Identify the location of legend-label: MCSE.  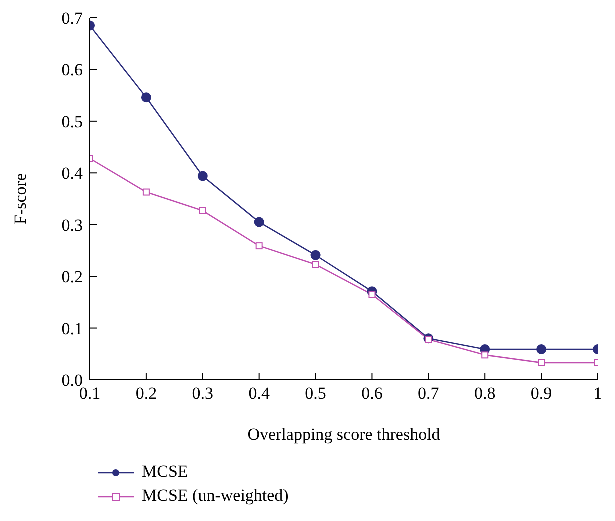
(165, 471).